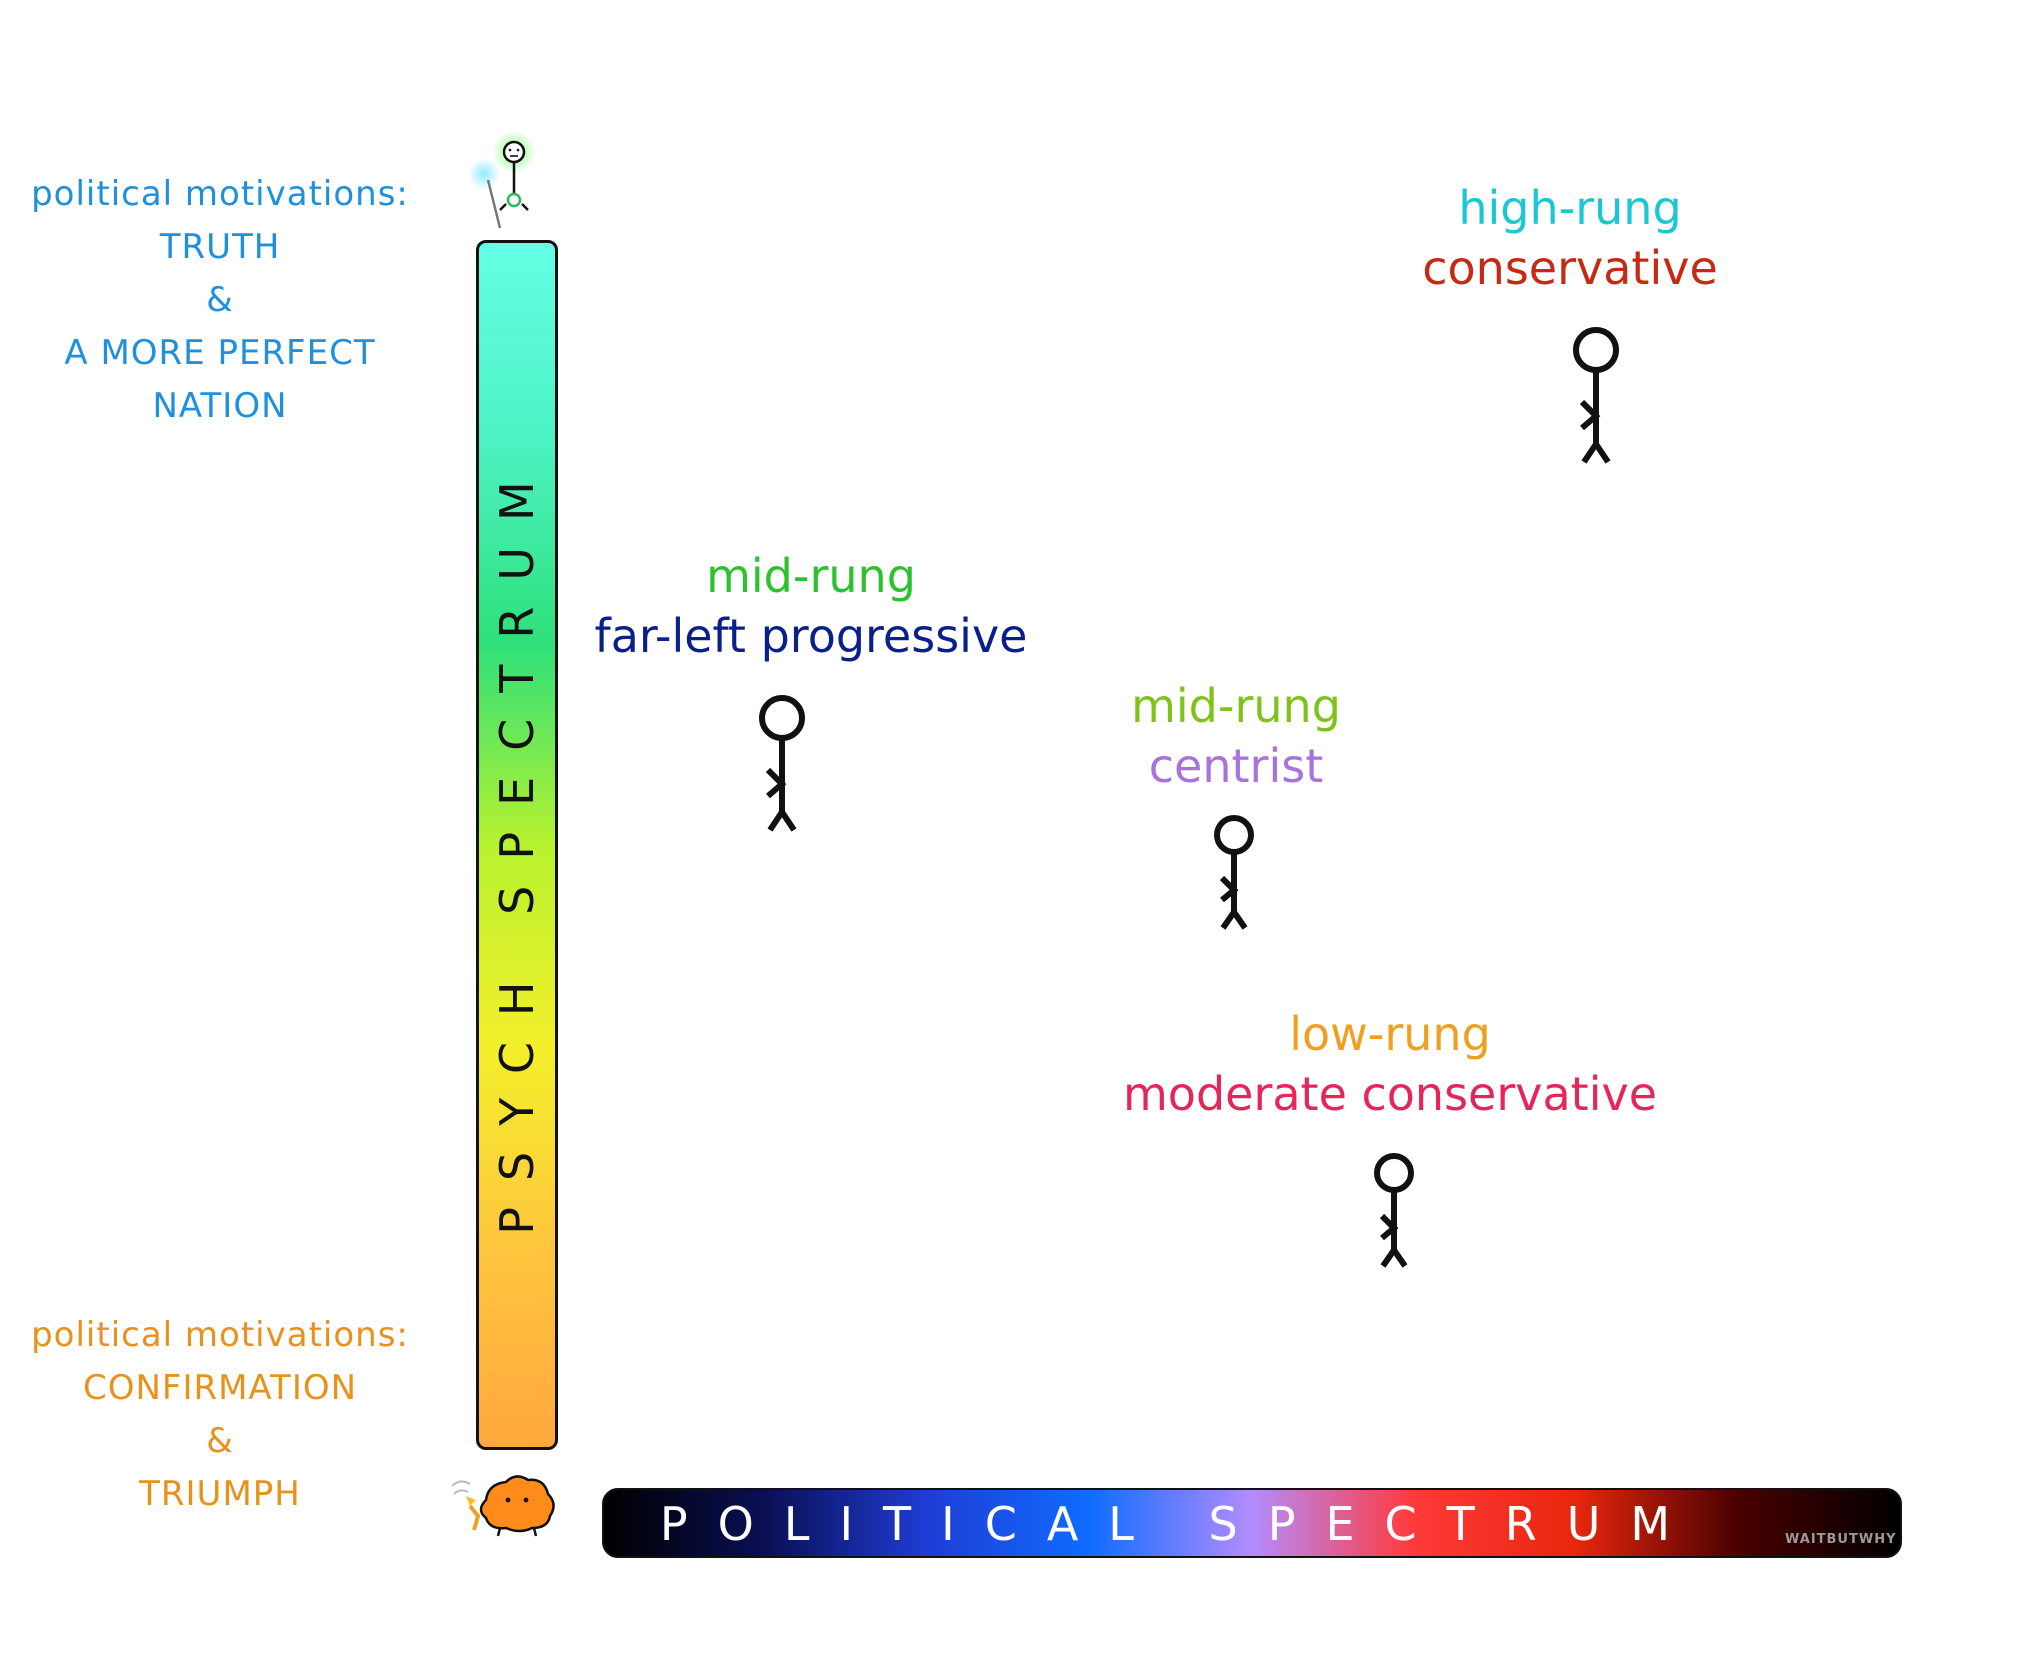  I want to click on top-motivation-line: &, so click(220, 300).